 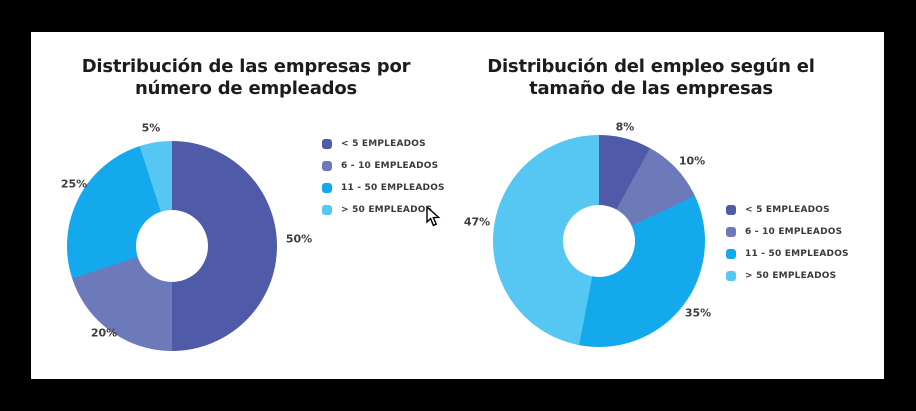 What do you see at coordinates (299, 239) in the screenshot?
I see `value-label: 50%` at bounding box center [299, 239].